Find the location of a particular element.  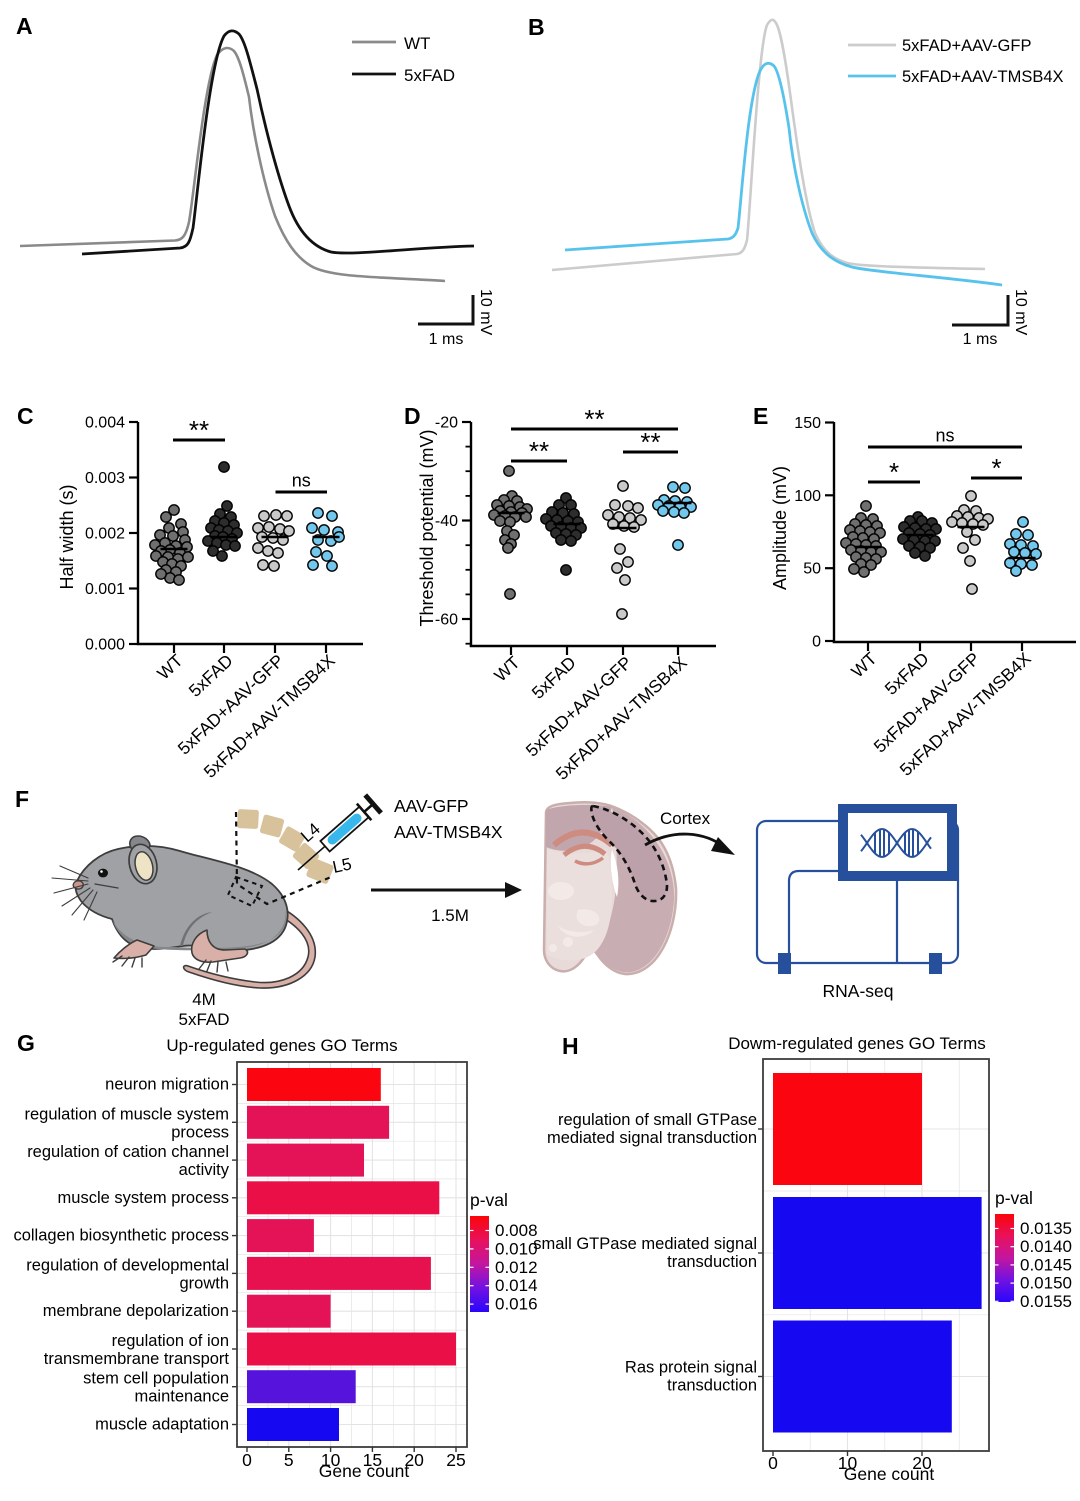

svg-text: 0.010 is located at coordinates (516, 1248).